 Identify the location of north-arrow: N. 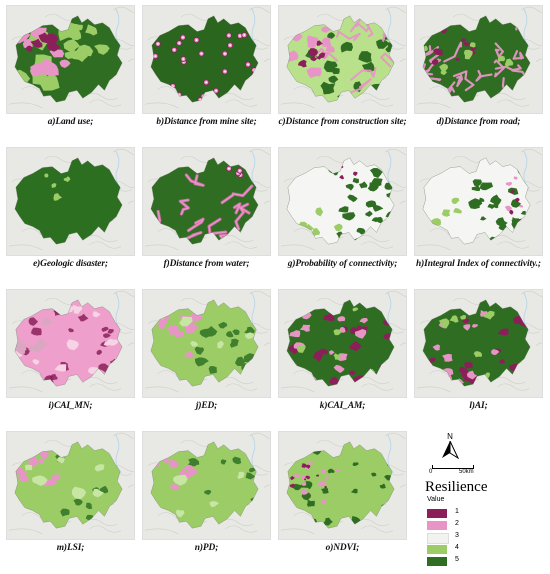
(450, 448).